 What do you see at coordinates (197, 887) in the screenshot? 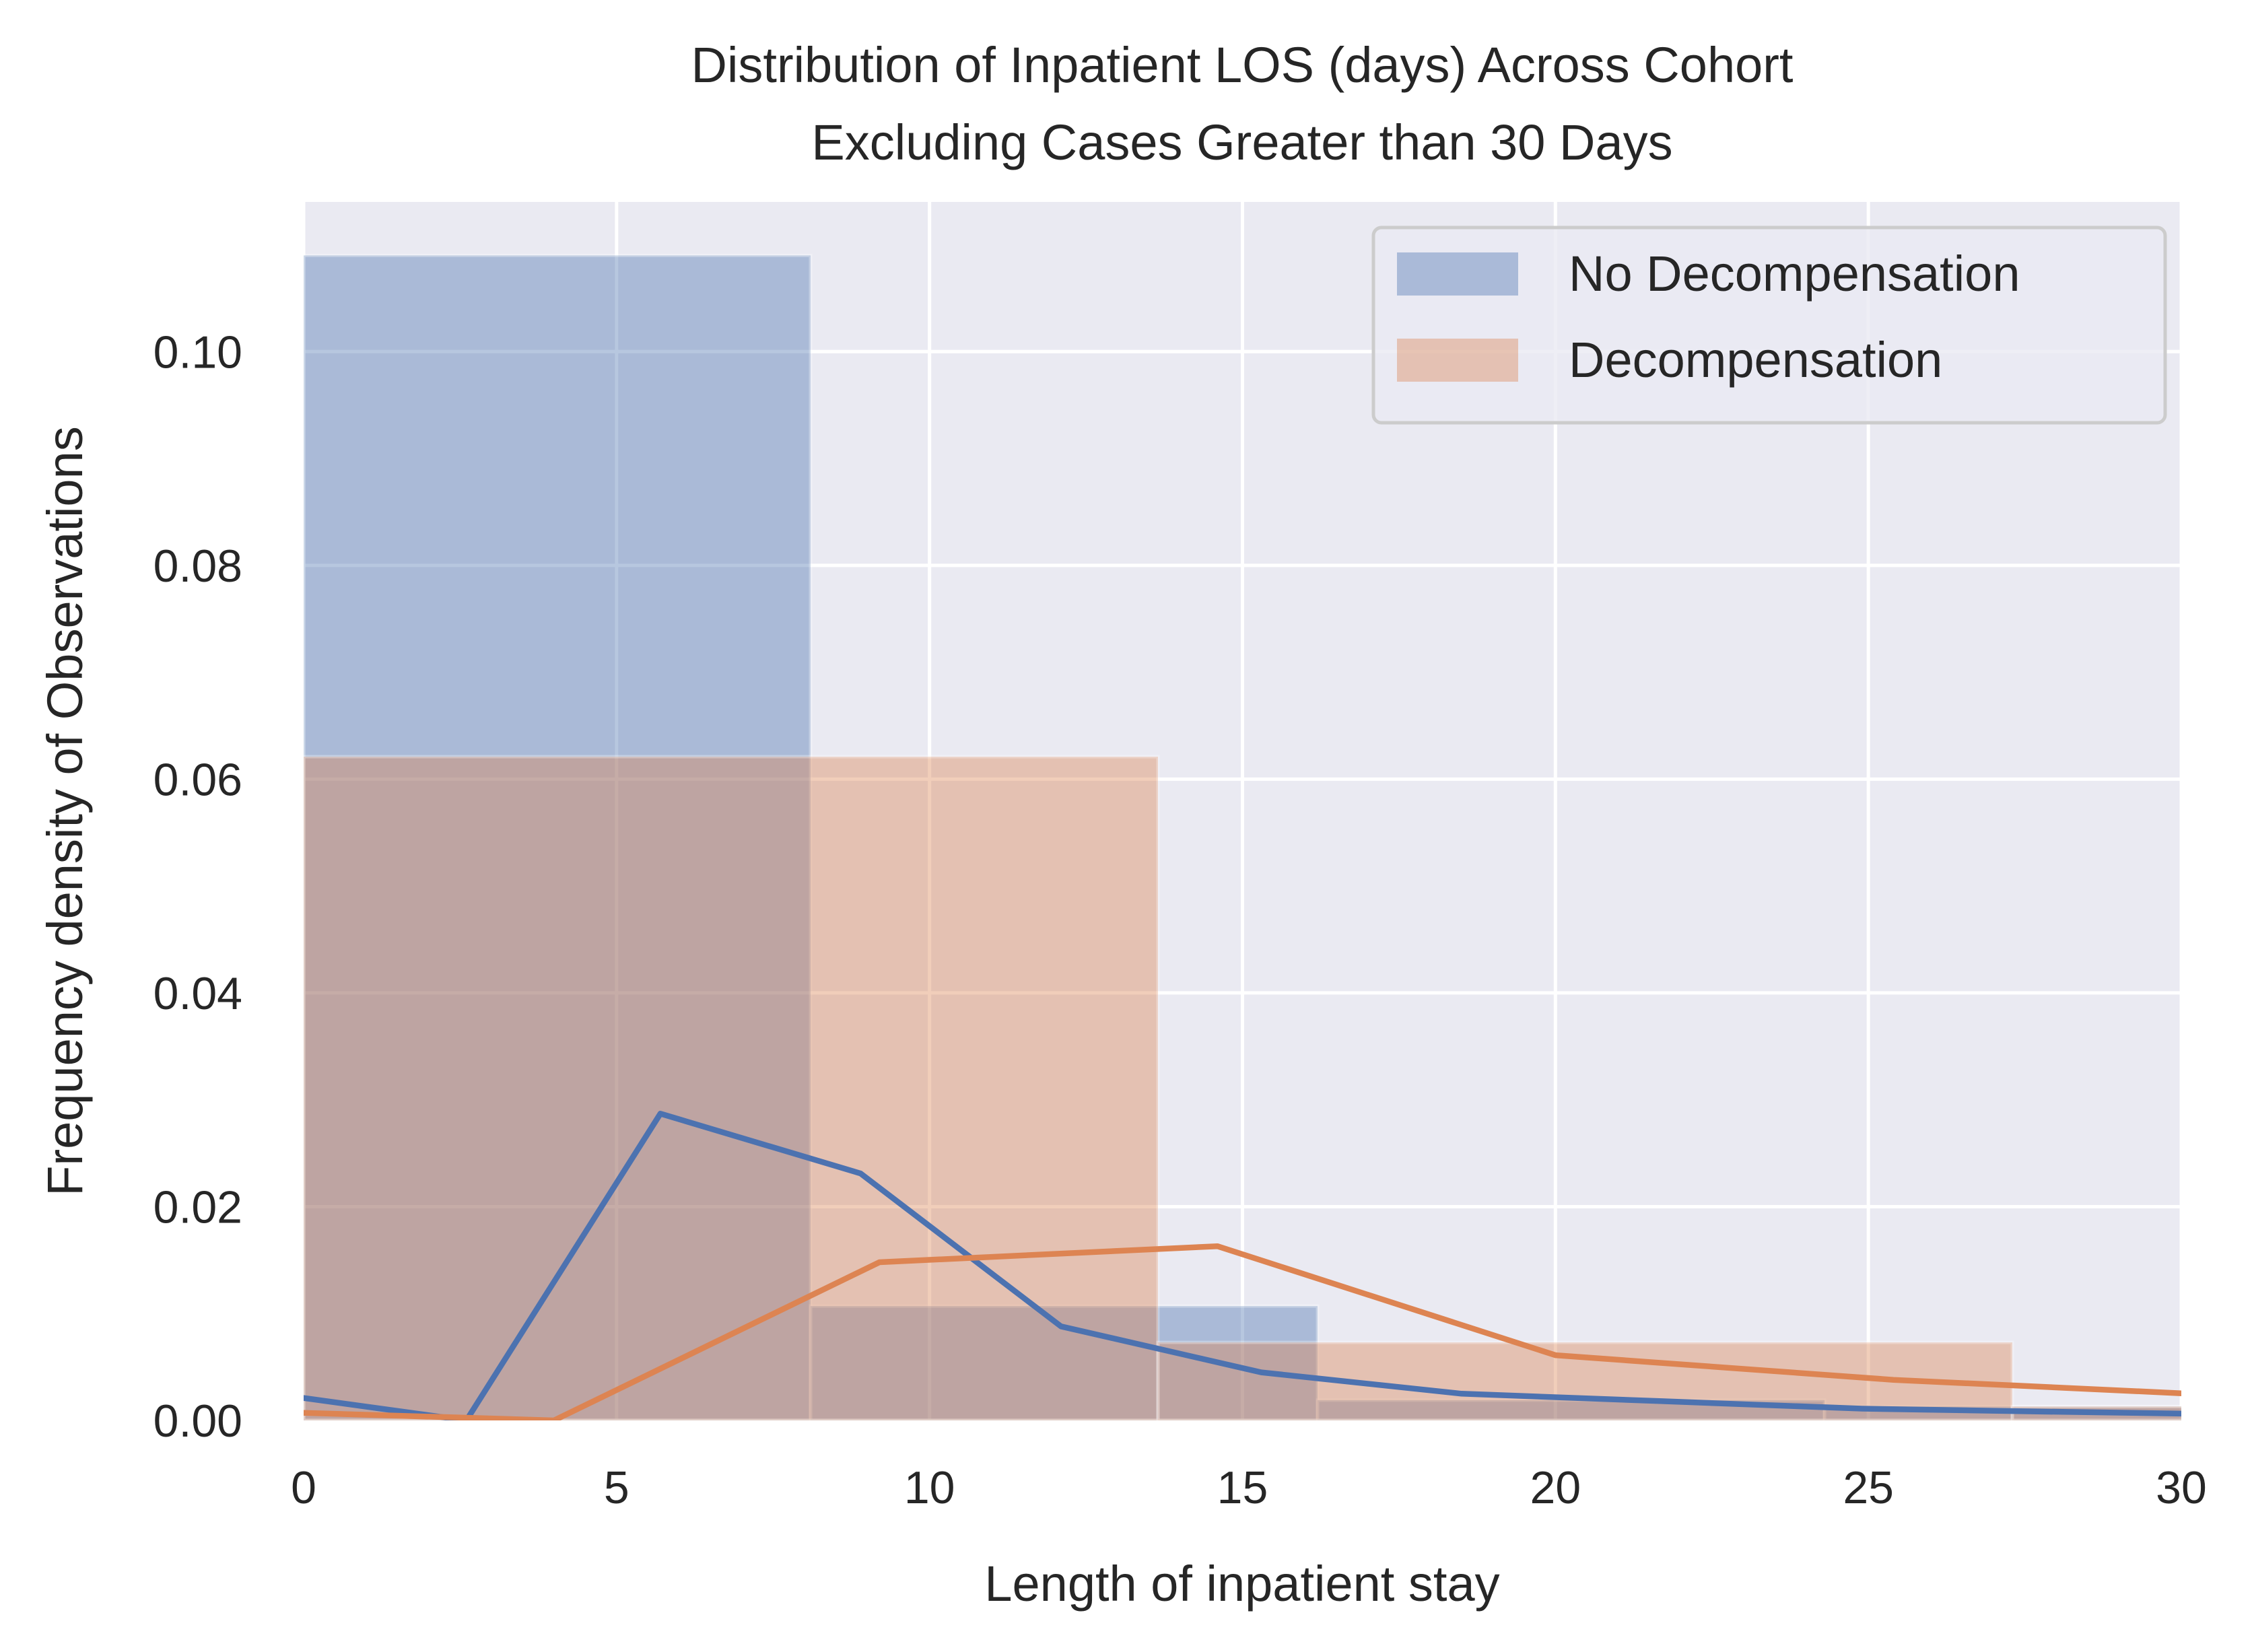
I see `y-axis-ticks: 0.00 0.02 0.04 0.06 0.08 0.10` at bounding box center [197, 887].